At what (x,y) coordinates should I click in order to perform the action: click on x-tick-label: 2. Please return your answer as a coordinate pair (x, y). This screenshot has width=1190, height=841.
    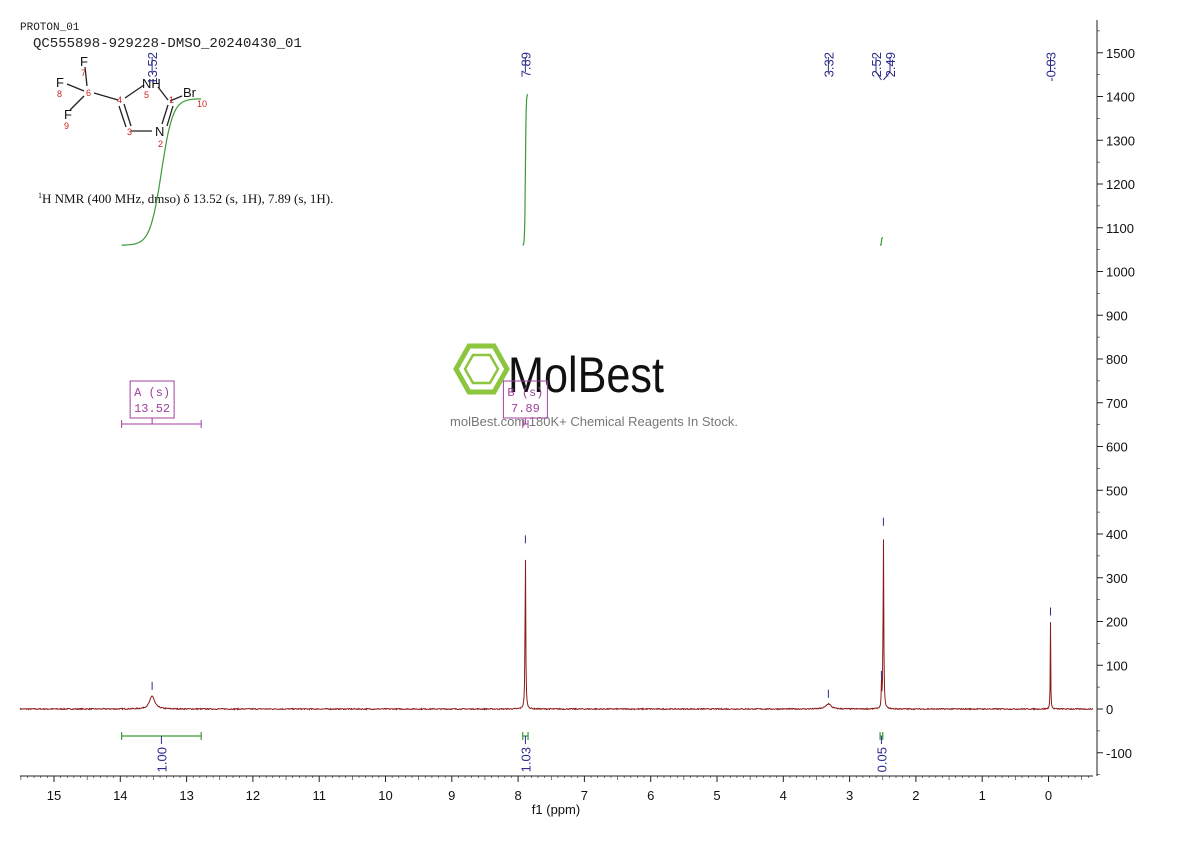
    Looking at the image, I should click on (915, 795).